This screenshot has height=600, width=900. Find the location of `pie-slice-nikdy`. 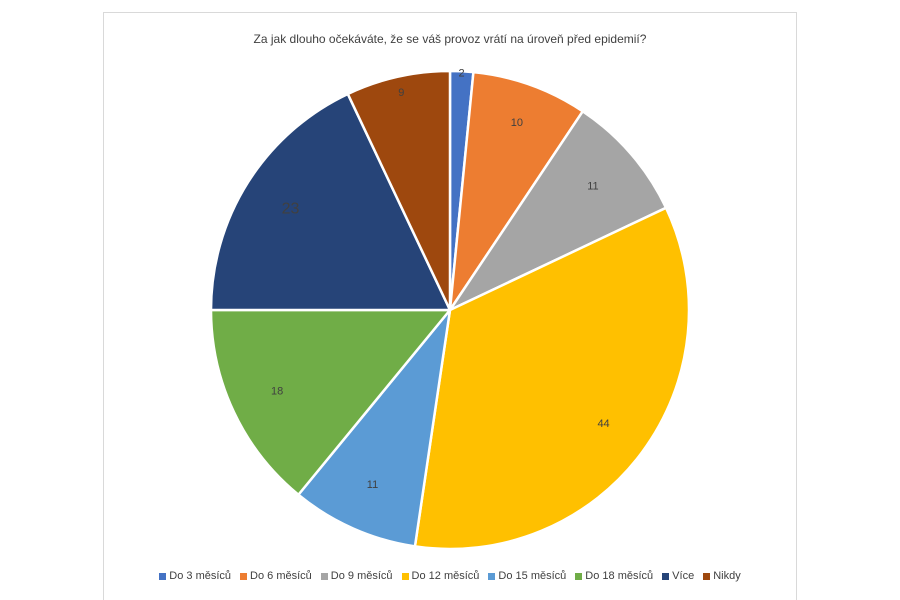

pie-slice-nikdy is located at coordinates (399, 190).